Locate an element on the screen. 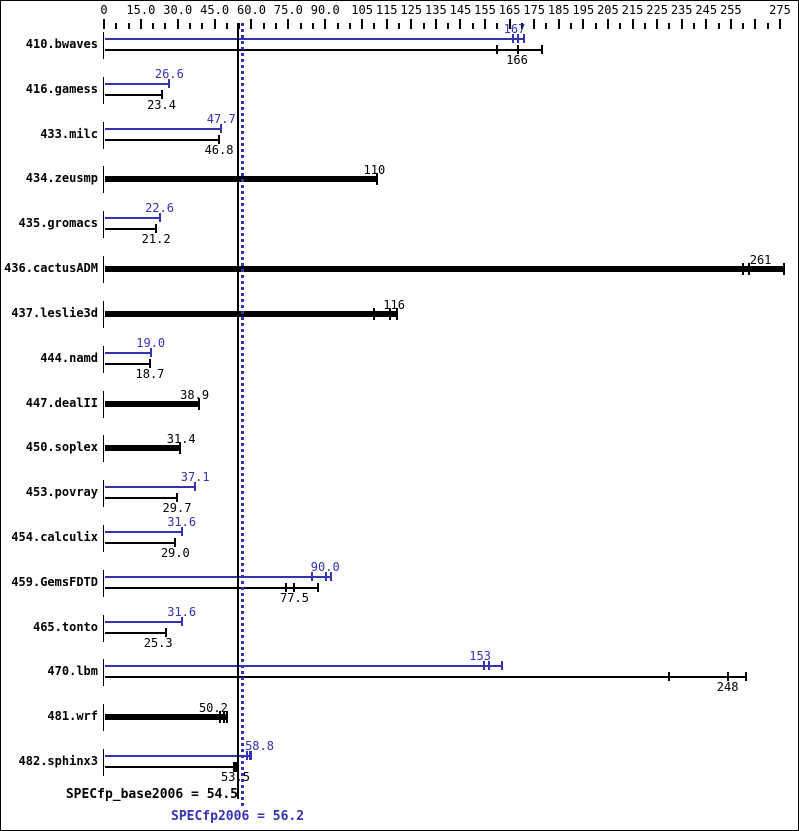  benchmark-label: 470.lbm is located at coordinates (72, 671).